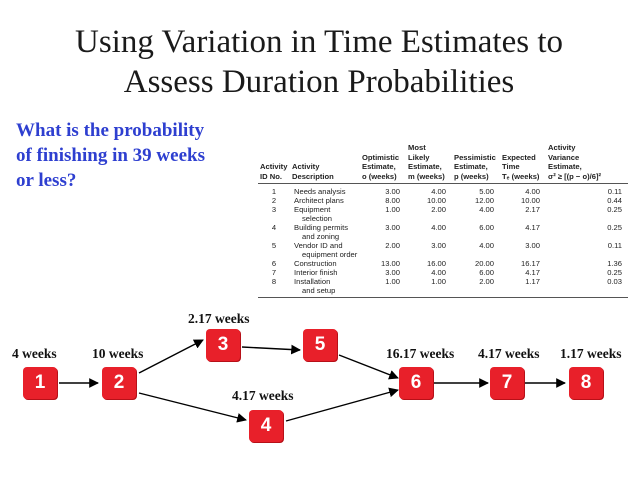 This screenshot has height=478, width=638. I want to click on table-row: 2 Architect plans 8.00 10.00 12.00 10.00 0.44, so click(443, 200).